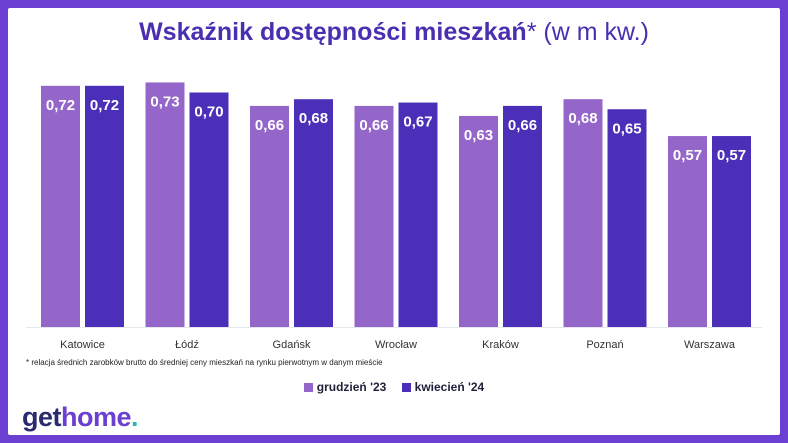  I want to click on legend-item-2: kwiecień '24, so click(443, 387).